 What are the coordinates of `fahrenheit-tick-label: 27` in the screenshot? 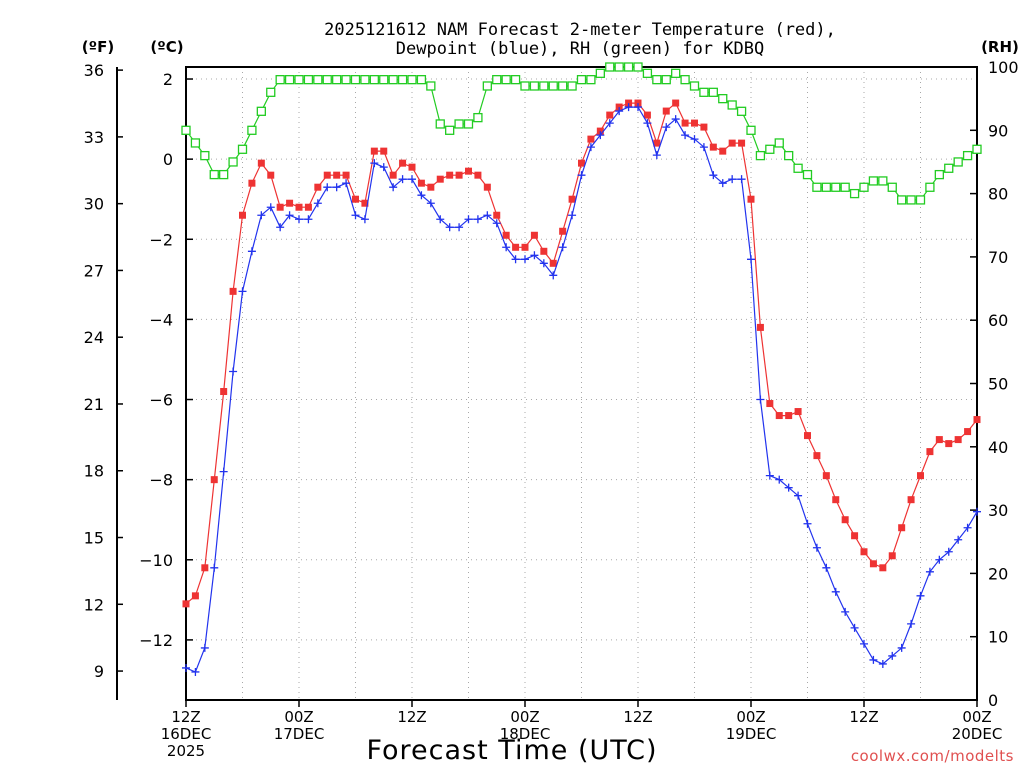 It's located at (94, 270).